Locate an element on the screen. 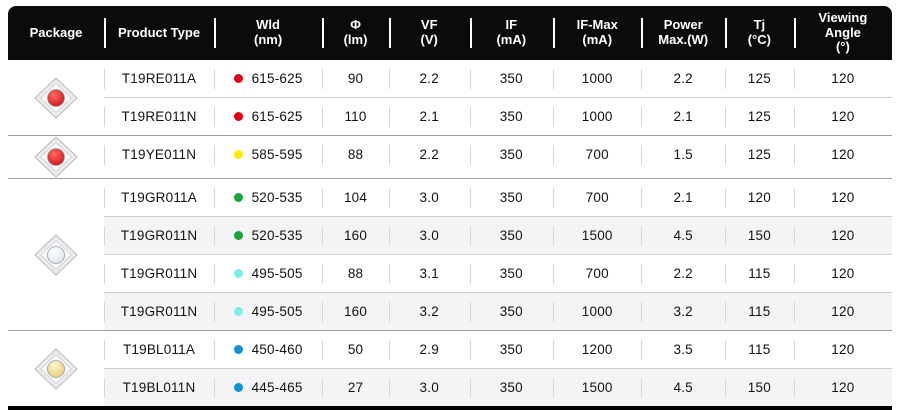  cell-value: 3.2 is located at coordinates (683, 311).